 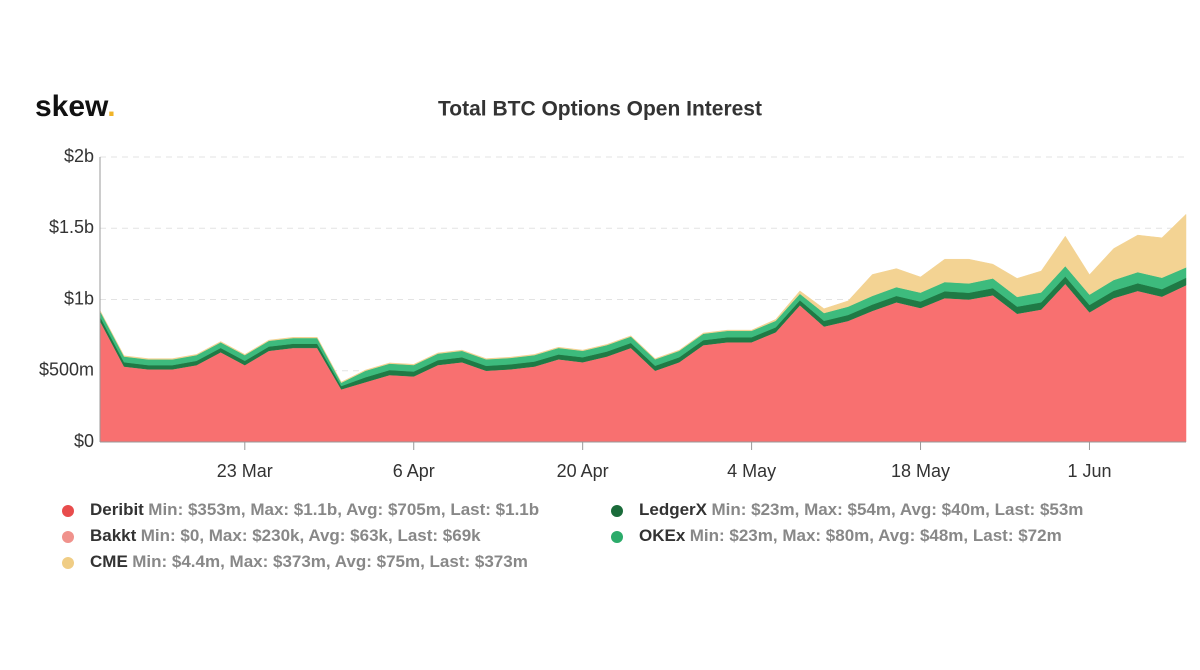 What do you see at coordinates (245, 471) in the screenshot?
I see `x-tick-label: 23 Mar` at bounding box center [245, 471].